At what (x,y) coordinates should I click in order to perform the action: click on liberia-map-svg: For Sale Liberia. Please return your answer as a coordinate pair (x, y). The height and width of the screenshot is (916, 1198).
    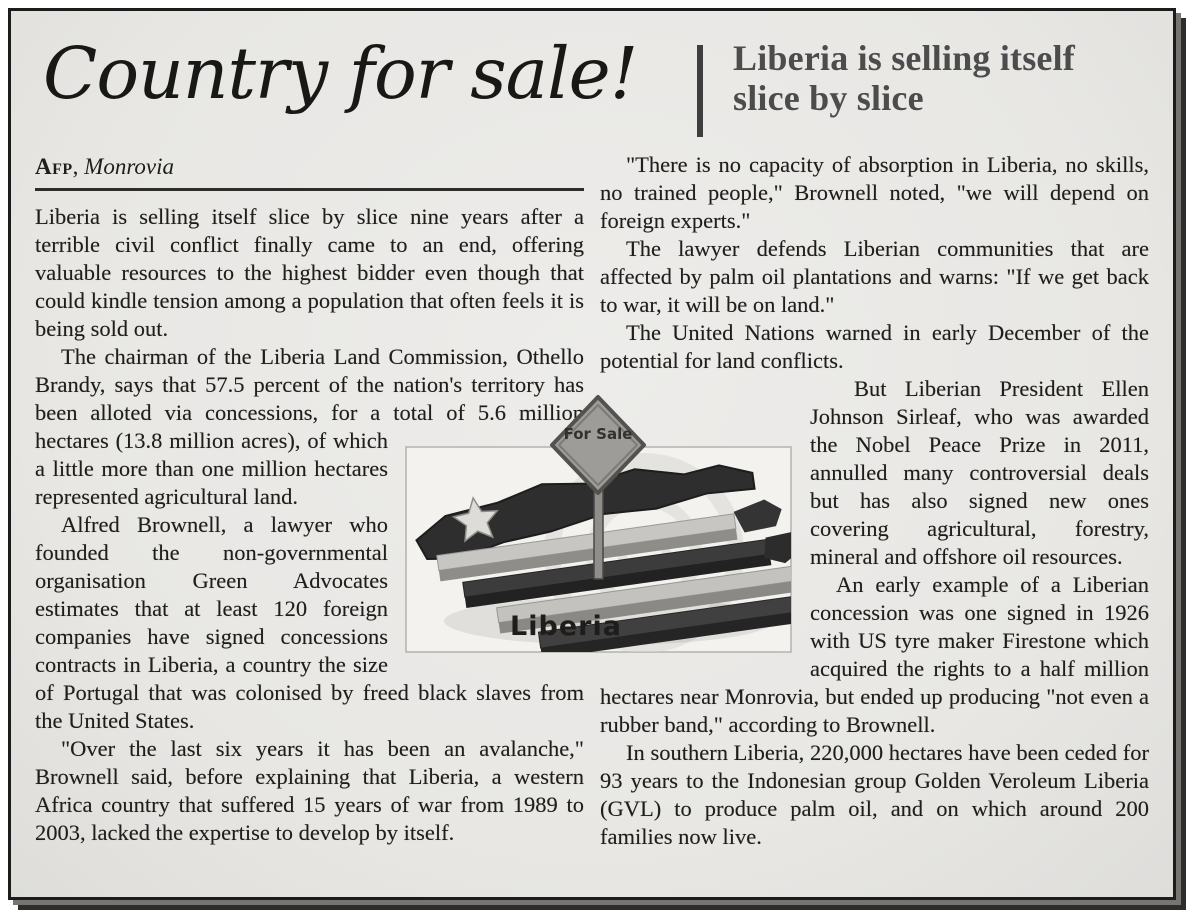
    Looking at the image, I should click on (598, 524).